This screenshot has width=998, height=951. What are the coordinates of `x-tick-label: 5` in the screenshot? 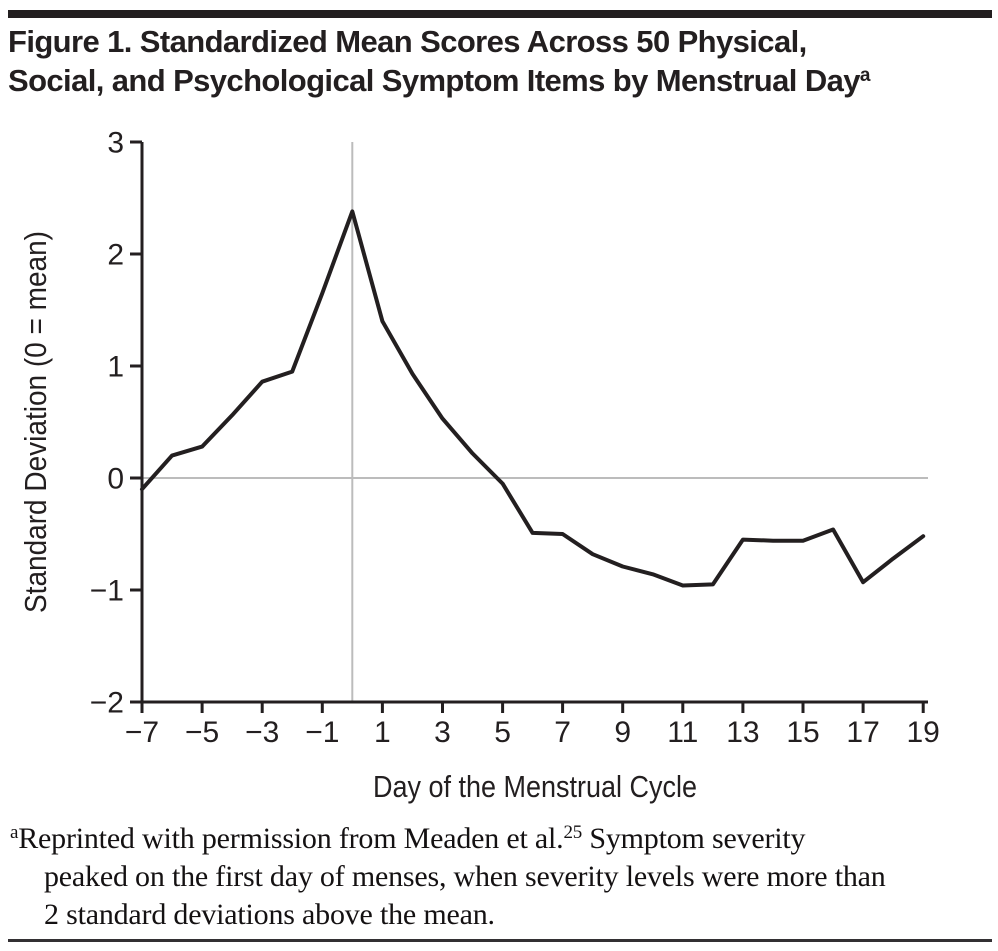 It's located at (502, 732).